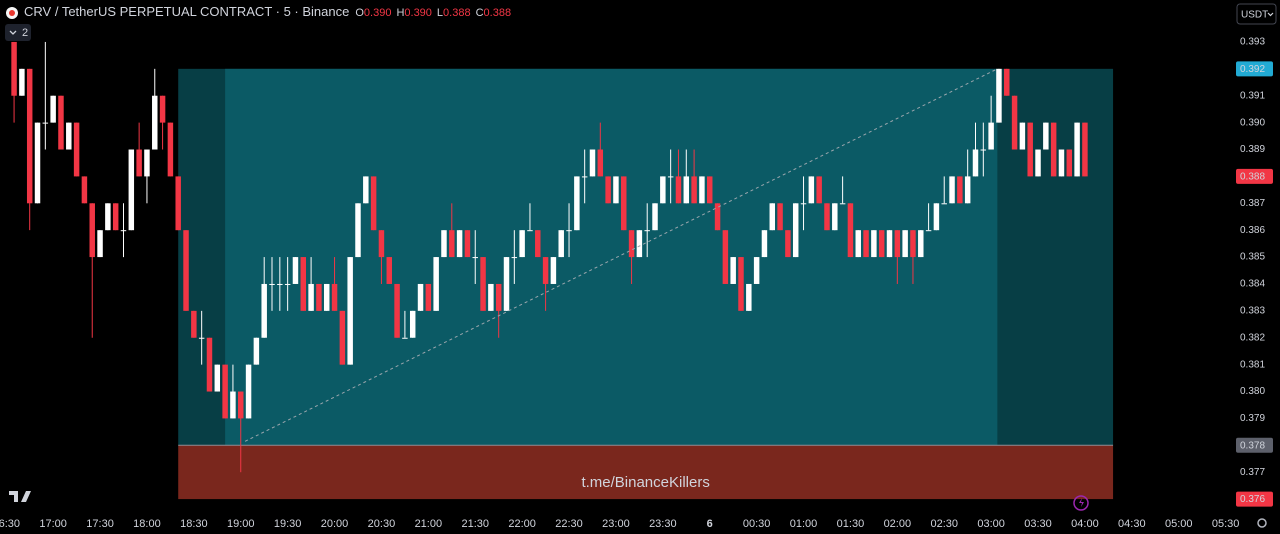  I want to click on stop-price-label: 0.376, so click(1252, 499).